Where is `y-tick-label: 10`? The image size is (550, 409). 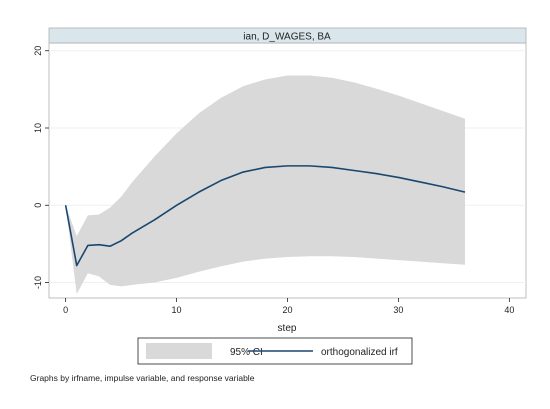 y-tick-label: 10 is located at coordinates (38, 128).